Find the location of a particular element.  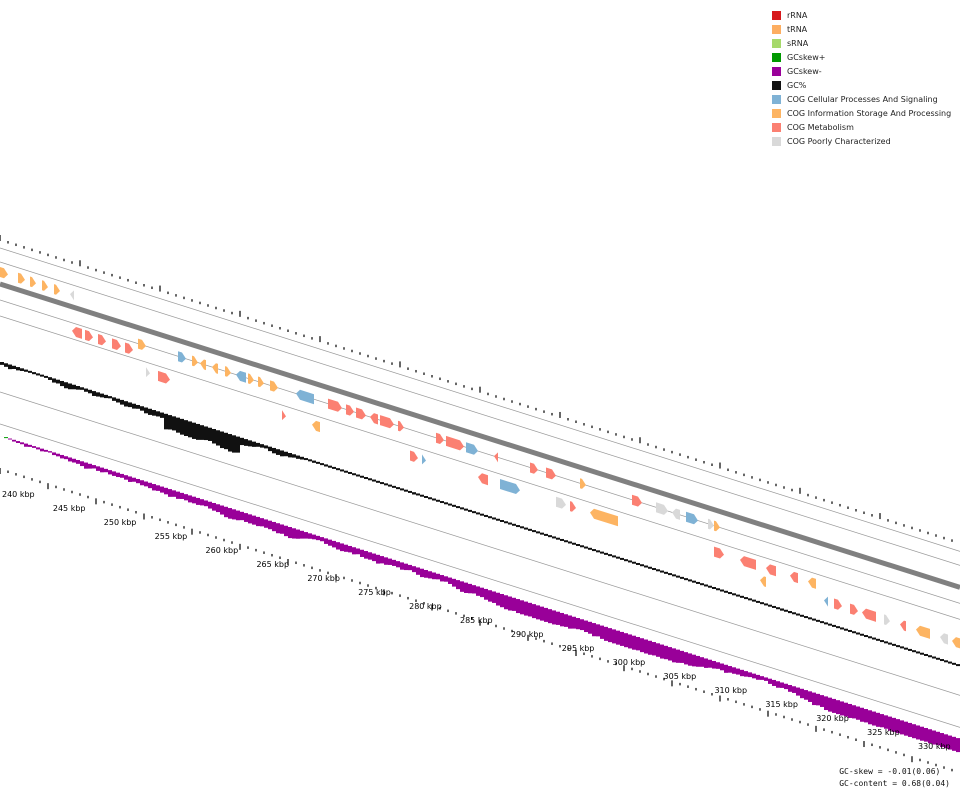

legend-label: rRNA is located at coordinates (797, 15).